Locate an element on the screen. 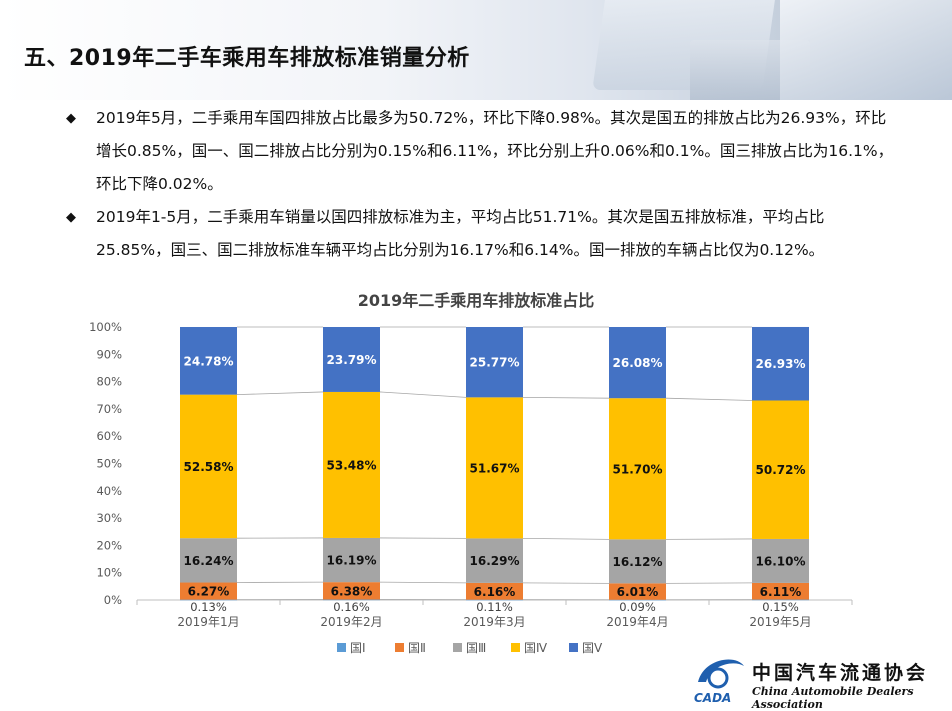  data-label: 50.72% is located at coordinates (781, 470).